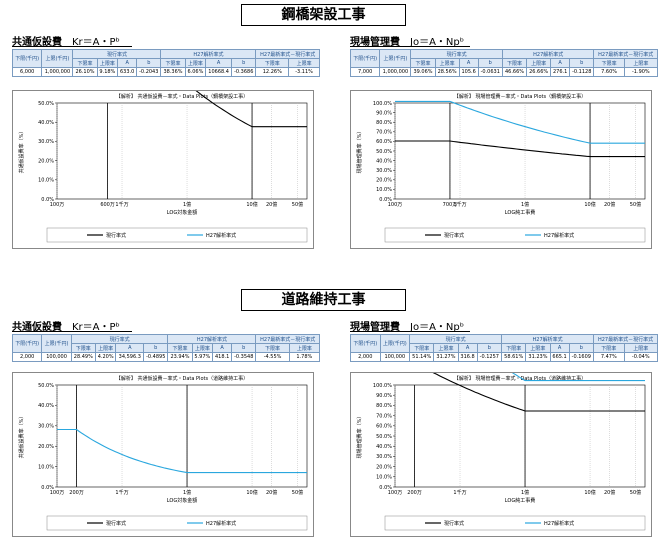 This screenshot has height=544, width=669. What do you see at coordinates (182, 212) in the screenshot?
I see `x-axis-label: LOG対象金額` at bounding box center [182, 212].